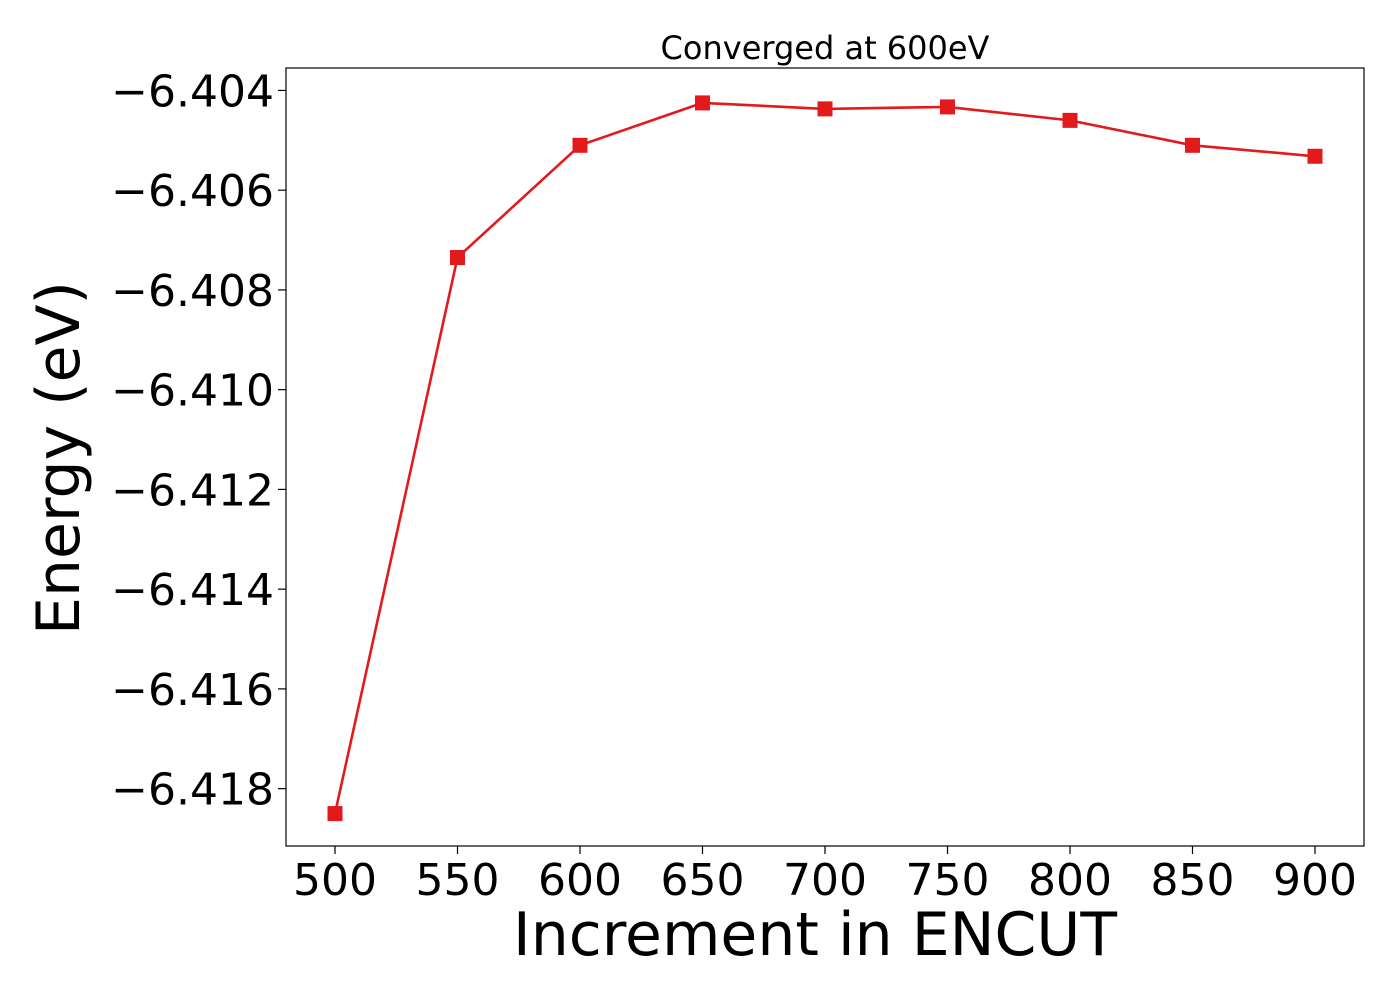 The width and height of the screenshot is (1400, 1004). I want to click on y-tick-label: −6.410, so click(192, 391).